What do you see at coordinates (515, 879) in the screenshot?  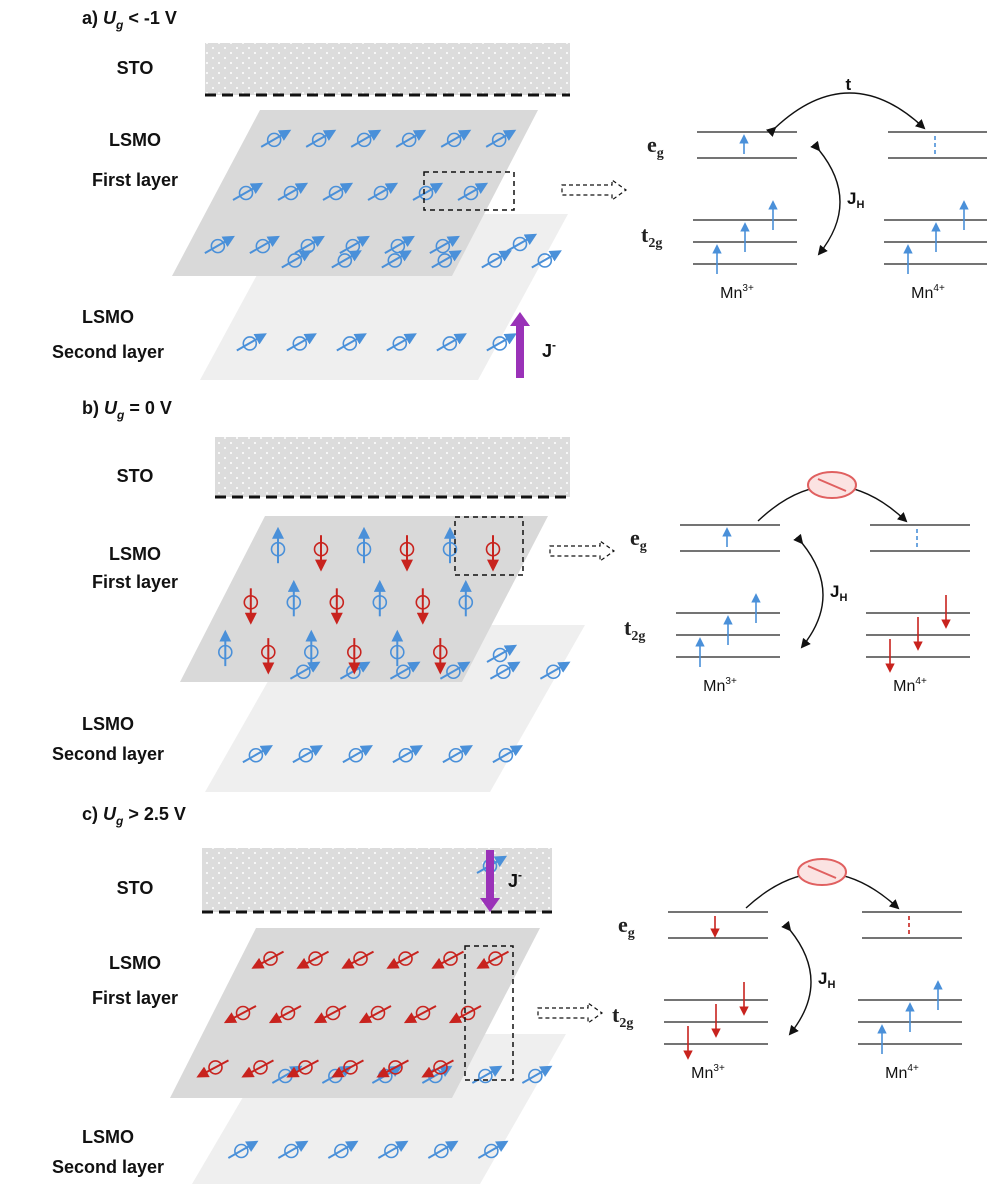 I see `current-label: J-` at bounding box center [515, 879].